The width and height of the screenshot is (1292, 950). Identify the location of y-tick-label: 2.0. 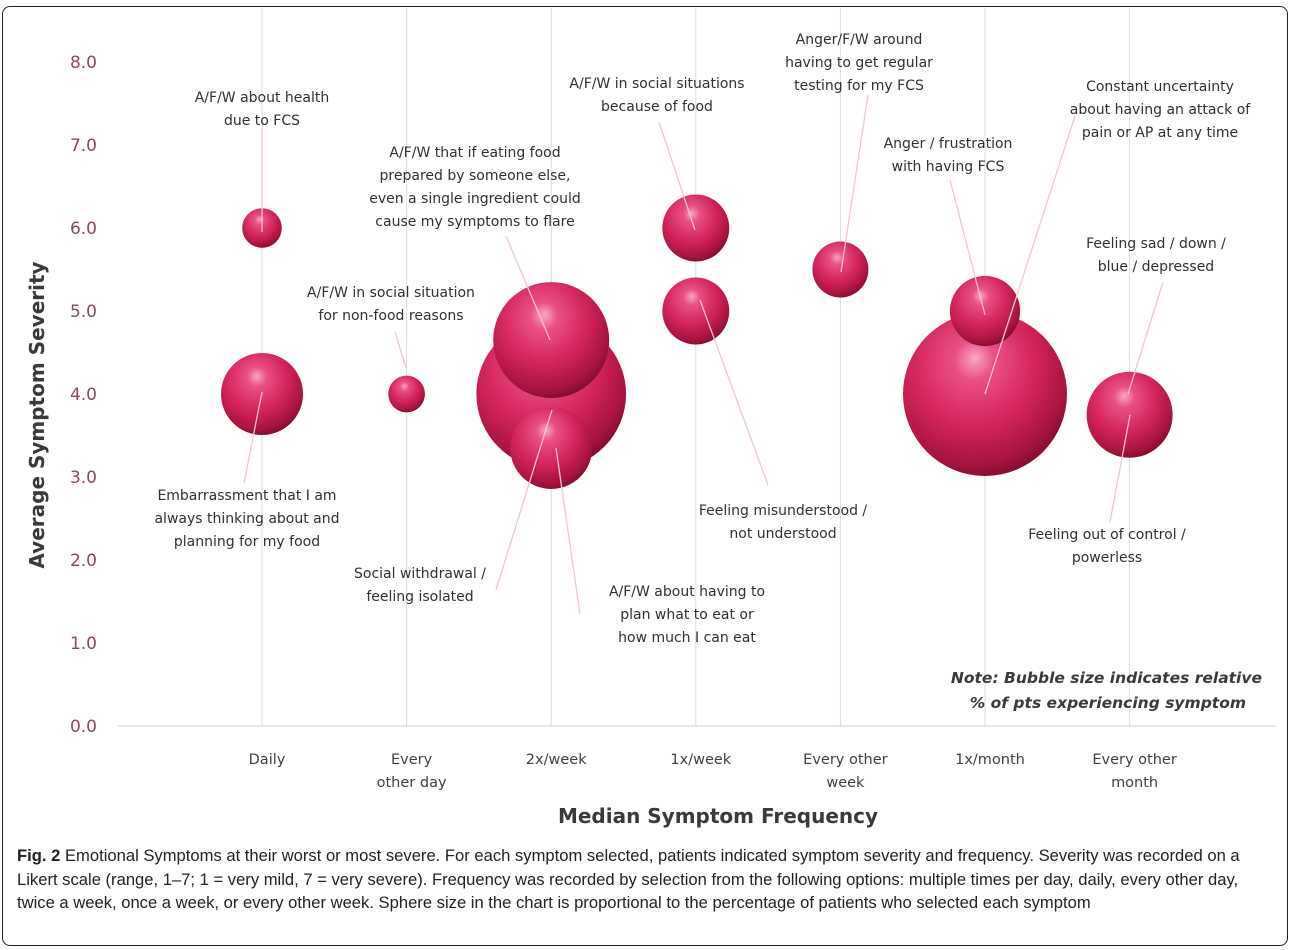
(83, 561).